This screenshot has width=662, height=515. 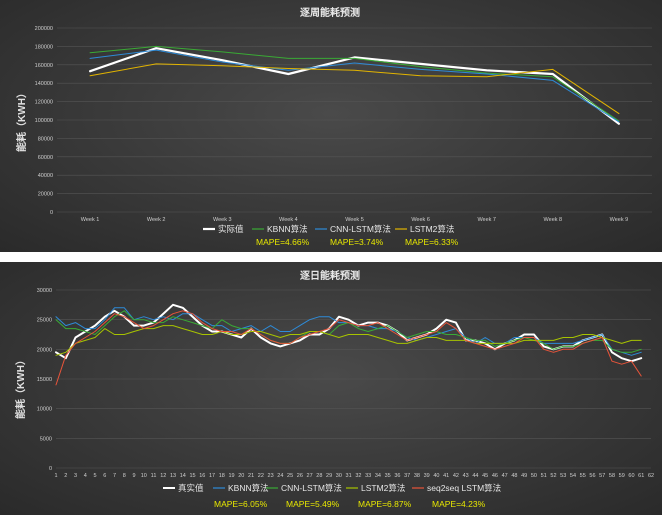 What do you see at coordinates (104, 476) in the screenshot?
I see `x-tick-label: 6` at bounding box center [104, 476].